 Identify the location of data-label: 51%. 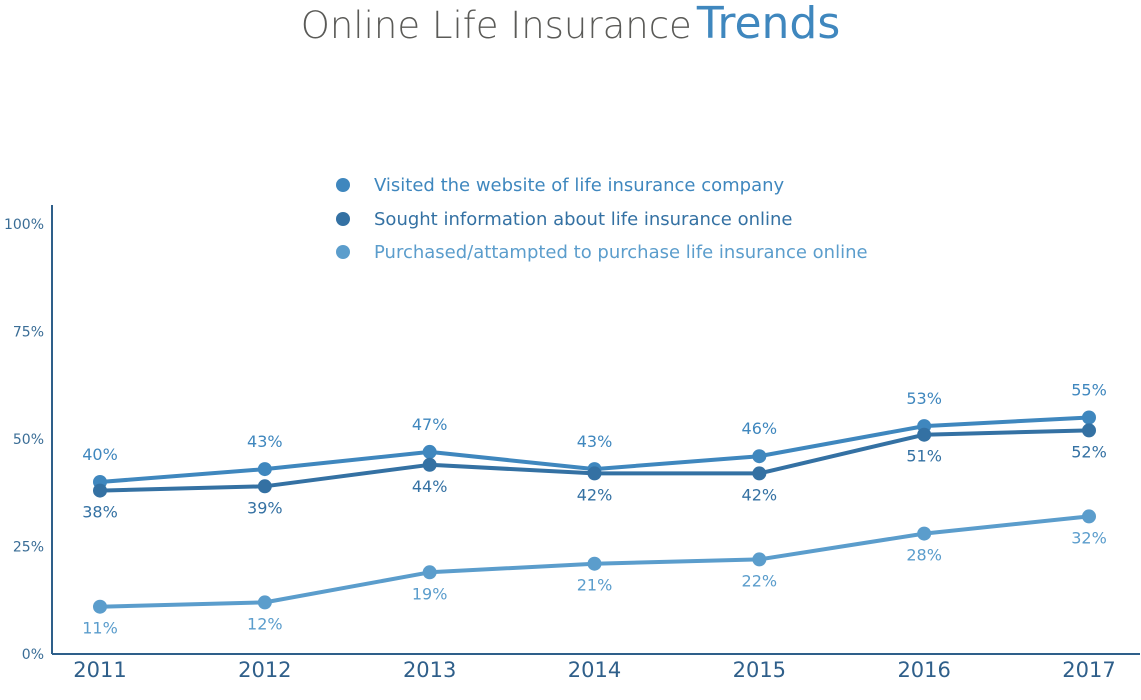
(924, 456).